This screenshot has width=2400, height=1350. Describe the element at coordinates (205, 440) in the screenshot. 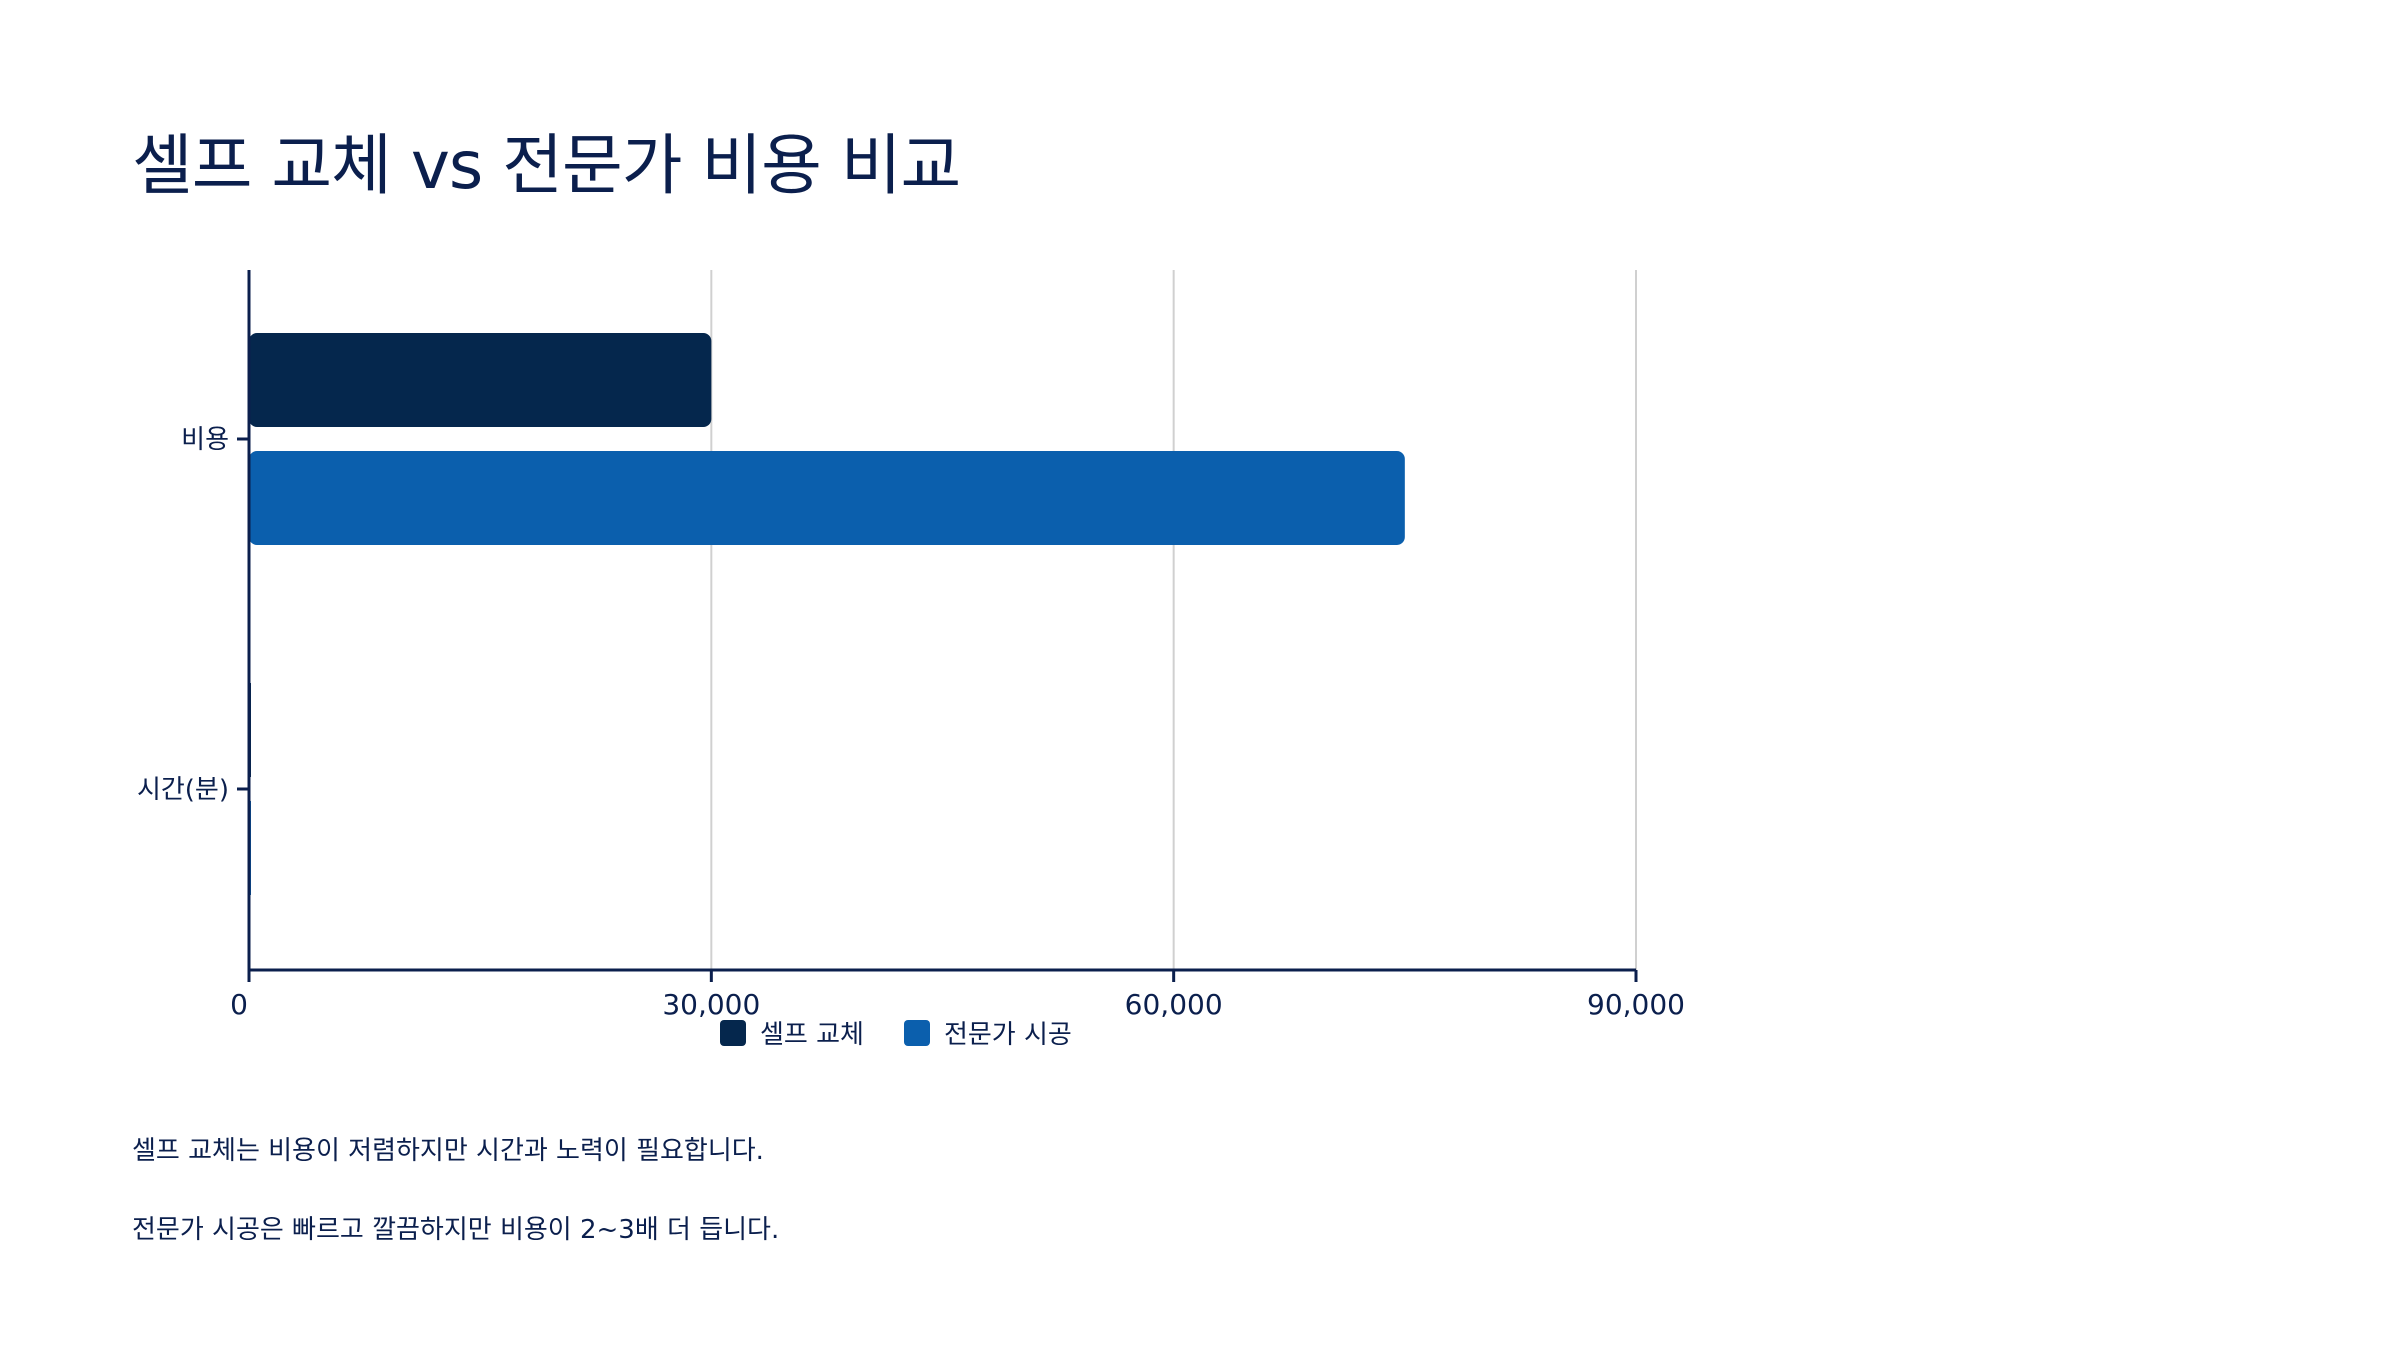

I see `y-tick-label-0: 비용` at that location.